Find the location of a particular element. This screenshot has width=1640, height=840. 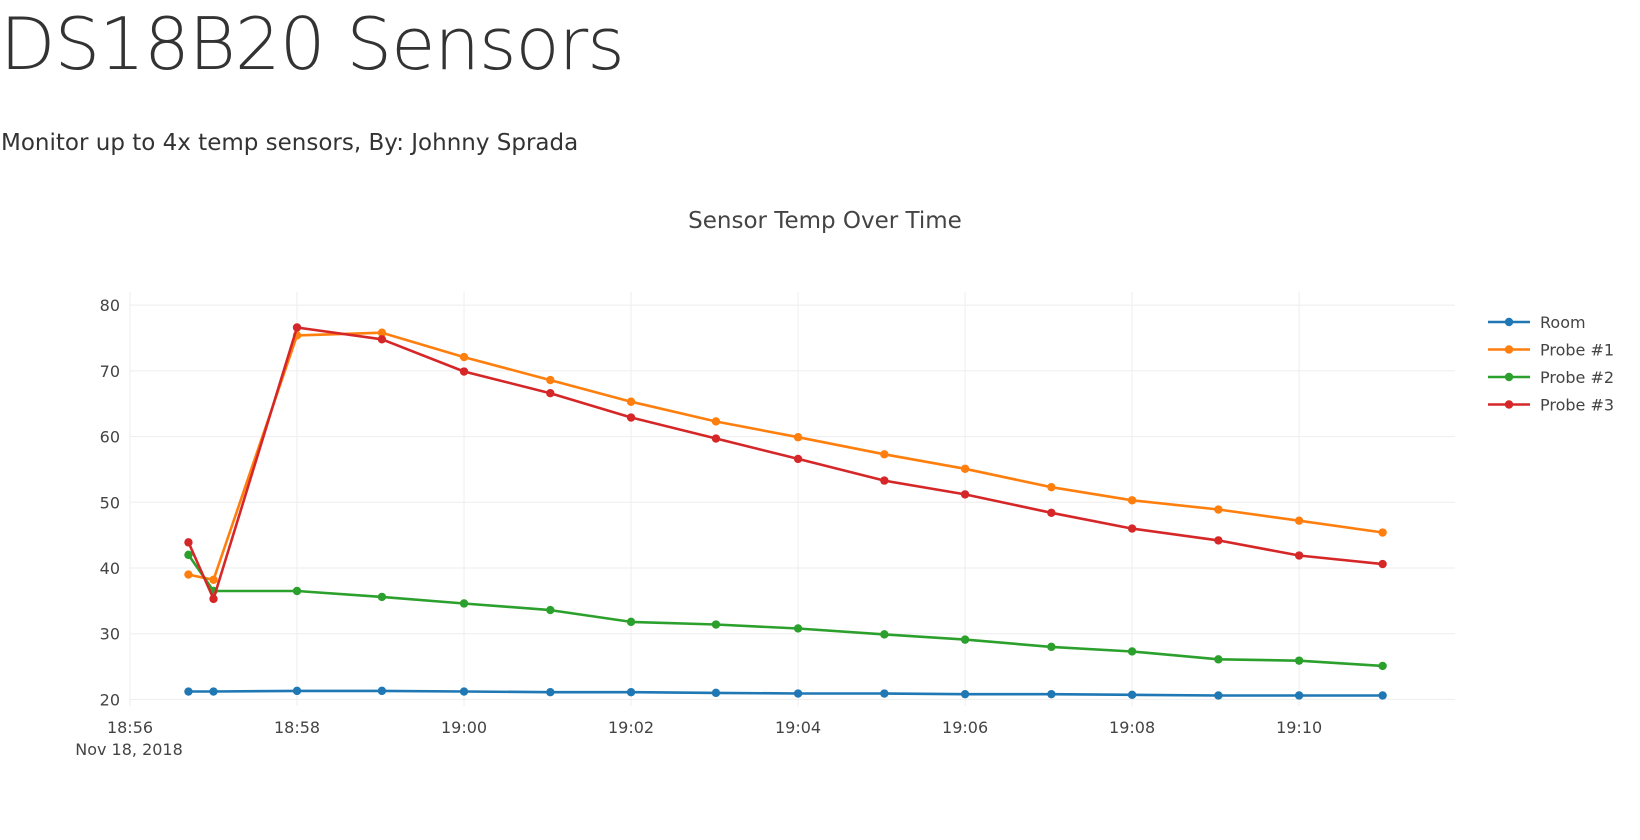

x-tick-label: 19:00 is located at coordinates (464, 727).